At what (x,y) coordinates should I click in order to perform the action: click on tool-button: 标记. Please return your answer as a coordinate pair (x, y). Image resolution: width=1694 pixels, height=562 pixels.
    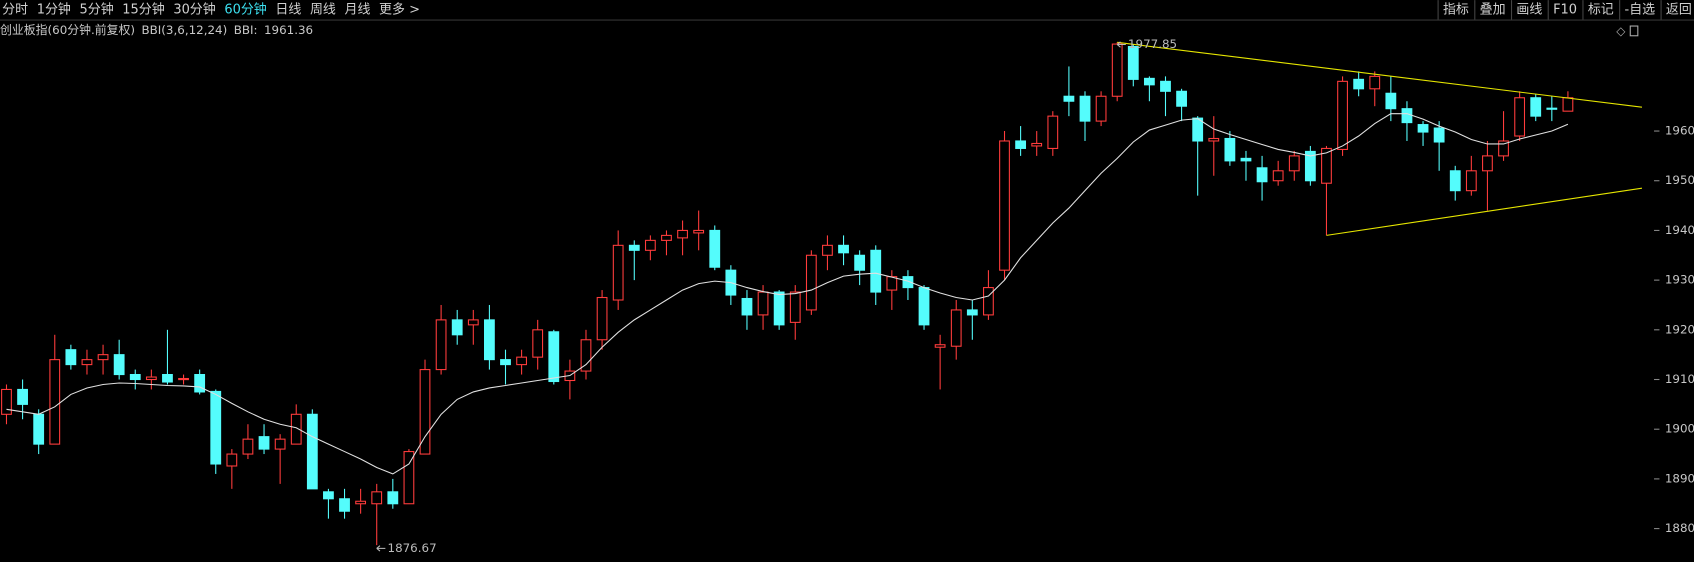
    Looking at the image, I should click on (1601, 9).